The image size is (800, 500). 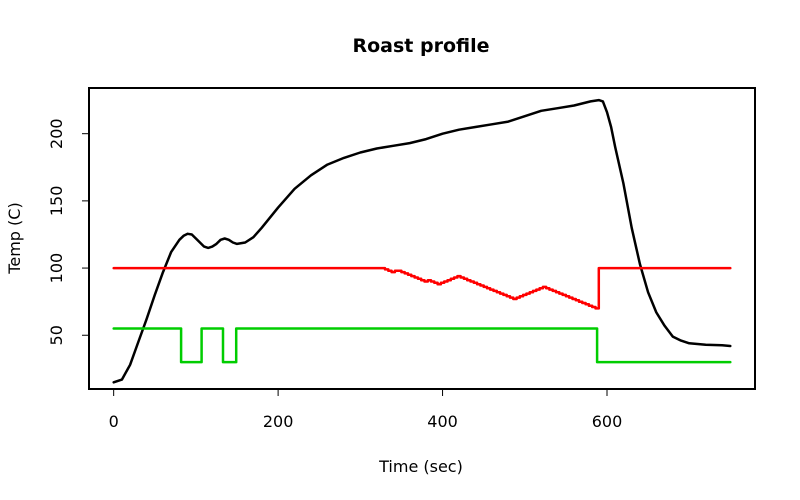 I want to click on y-tick-label: 100, so click(x=56, y=268).